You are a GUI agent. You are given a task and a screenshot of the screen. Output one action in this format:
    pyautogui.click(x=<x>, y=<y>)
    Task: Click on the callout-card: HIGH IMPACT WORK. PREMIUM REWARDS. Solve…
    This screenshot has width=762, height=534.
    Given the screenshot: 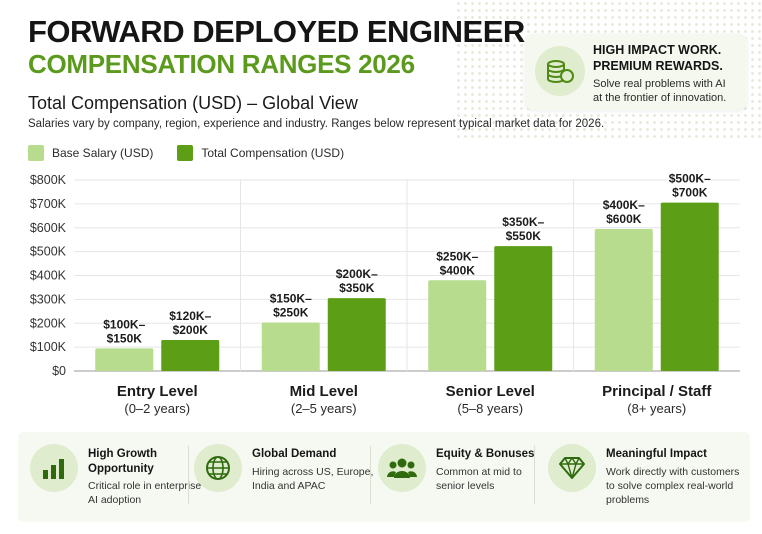 What is the action you would take?
    pyautogui.click(x=636, y=72)
    